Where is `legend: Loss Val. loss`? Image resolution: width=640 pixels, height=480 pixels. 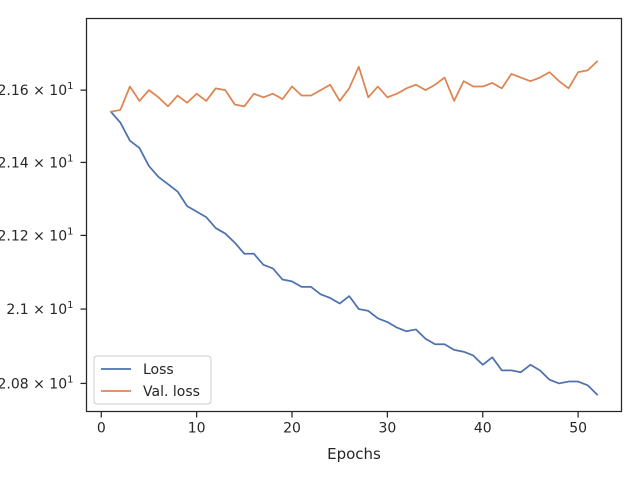
legend: Loss Val. loss is located at coordinates (152, 380).